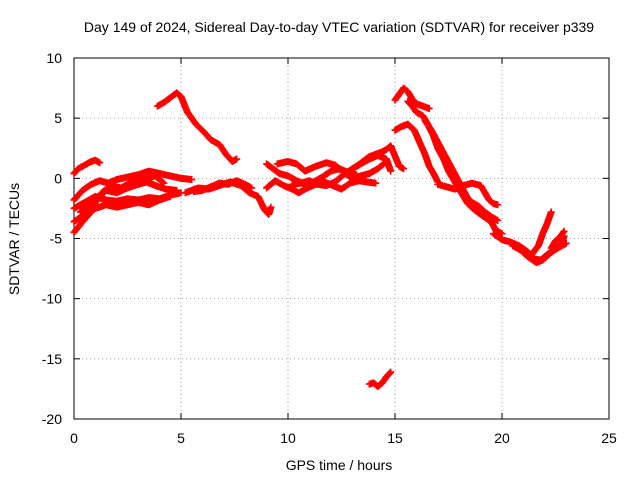 This screenshot has width=640, height=480. I want to click on data-series-s20, so click(468, 194).